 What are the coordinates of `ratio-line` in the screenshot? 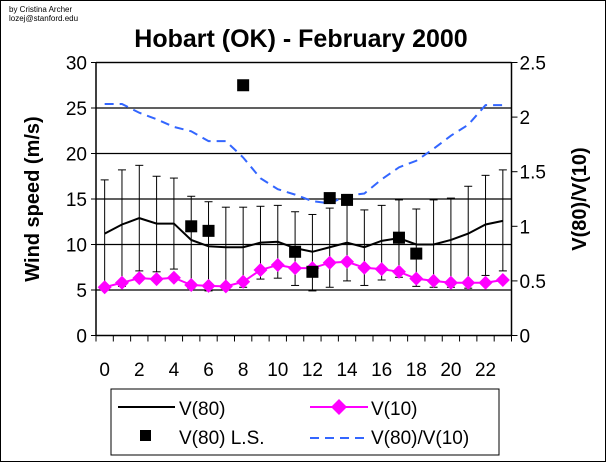 It's located at (303, 153).